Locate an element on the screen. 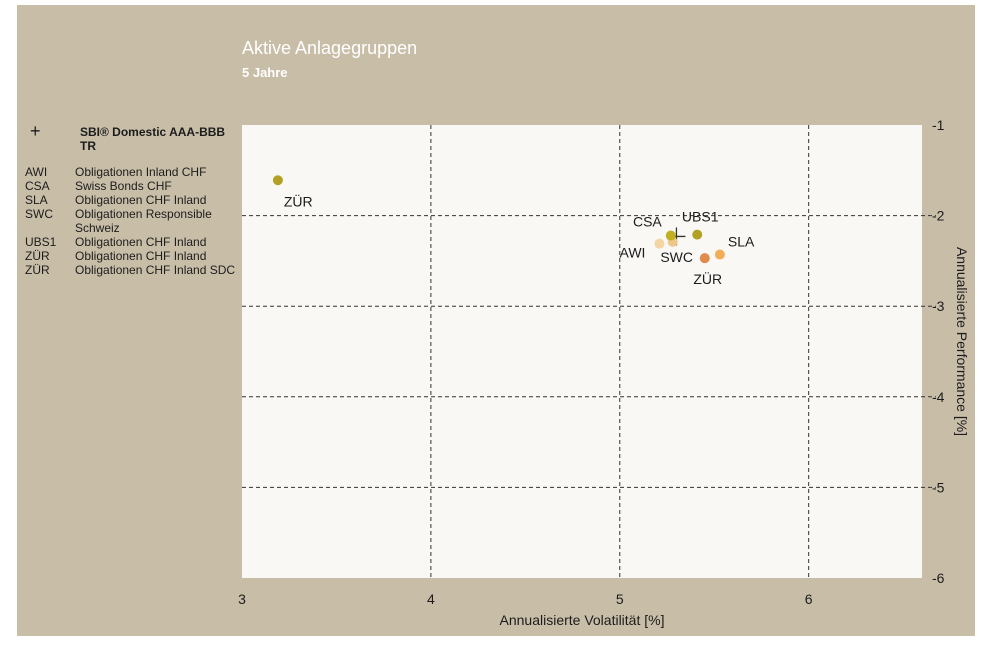  legend-item-label: Obligationen CHF Inland SDC is located at coordinates (155, 270).